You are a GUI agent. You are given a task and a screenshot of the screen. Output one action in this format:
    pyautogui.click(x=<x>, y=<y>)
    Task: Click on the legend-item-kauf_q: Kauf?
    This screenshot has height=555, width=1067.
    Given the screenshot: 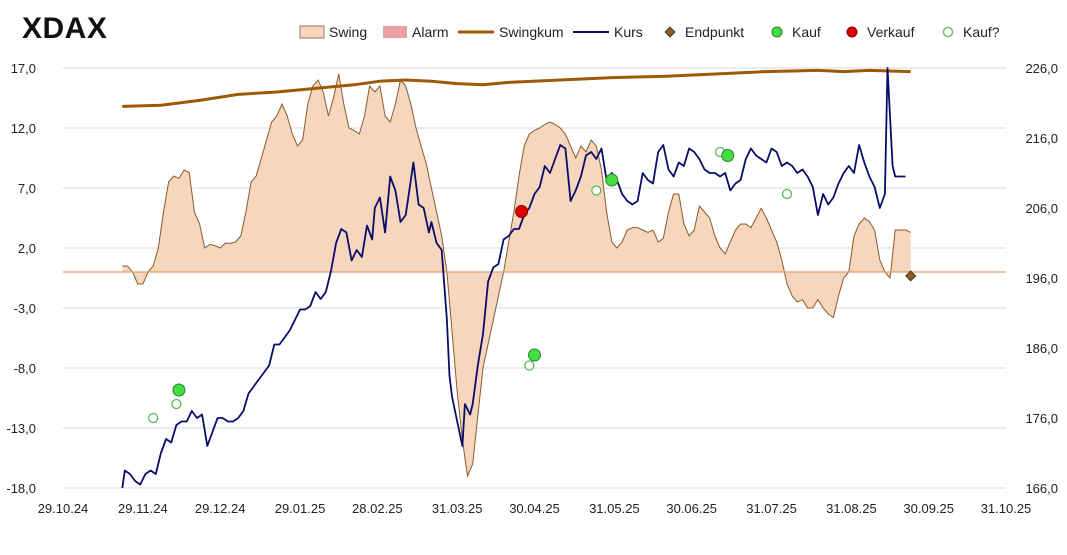 What is the action you would take?
    pyautogui.click(x=971, y=32)
    